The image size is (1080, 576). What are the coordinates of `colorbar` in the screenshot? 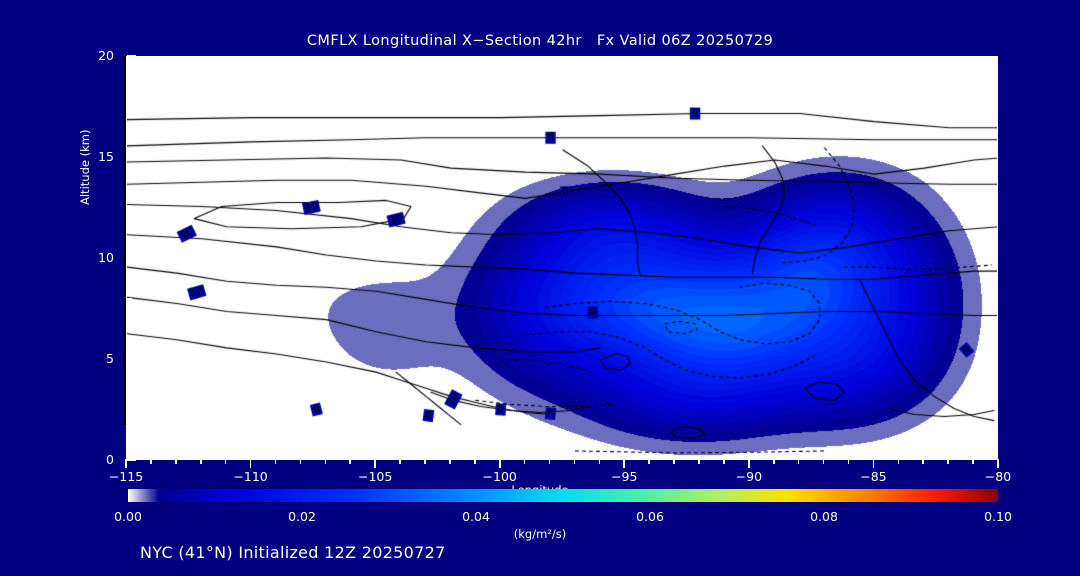 It's located at (563, 495).